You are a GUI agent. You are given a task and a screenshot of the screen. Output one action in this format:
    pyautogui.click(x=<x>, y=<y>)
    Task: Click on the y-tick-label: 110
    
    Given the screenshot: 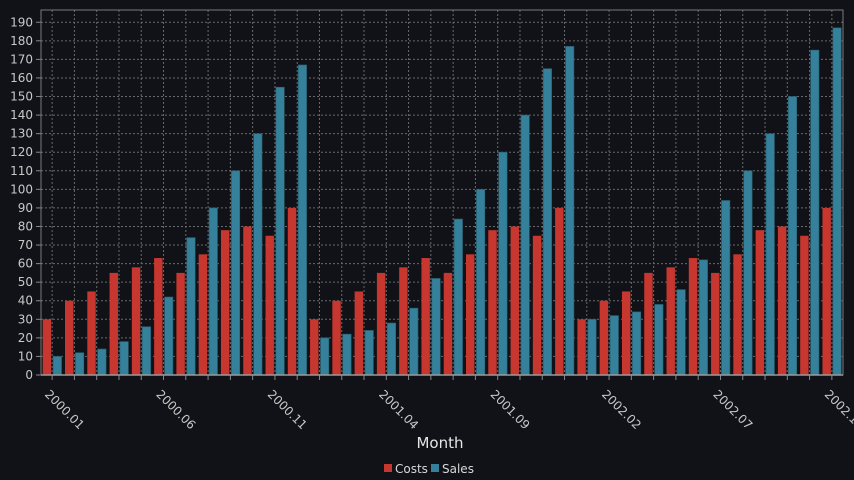 What is the action you would take?
    pyautogui.click(x=21, y=171)
    